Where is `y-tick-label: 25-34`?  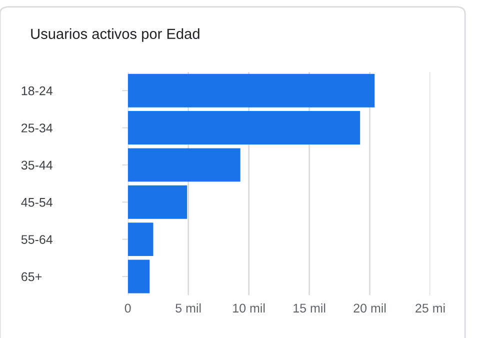
y-tick-label: 25-34 is located at coordinates (37, 128).